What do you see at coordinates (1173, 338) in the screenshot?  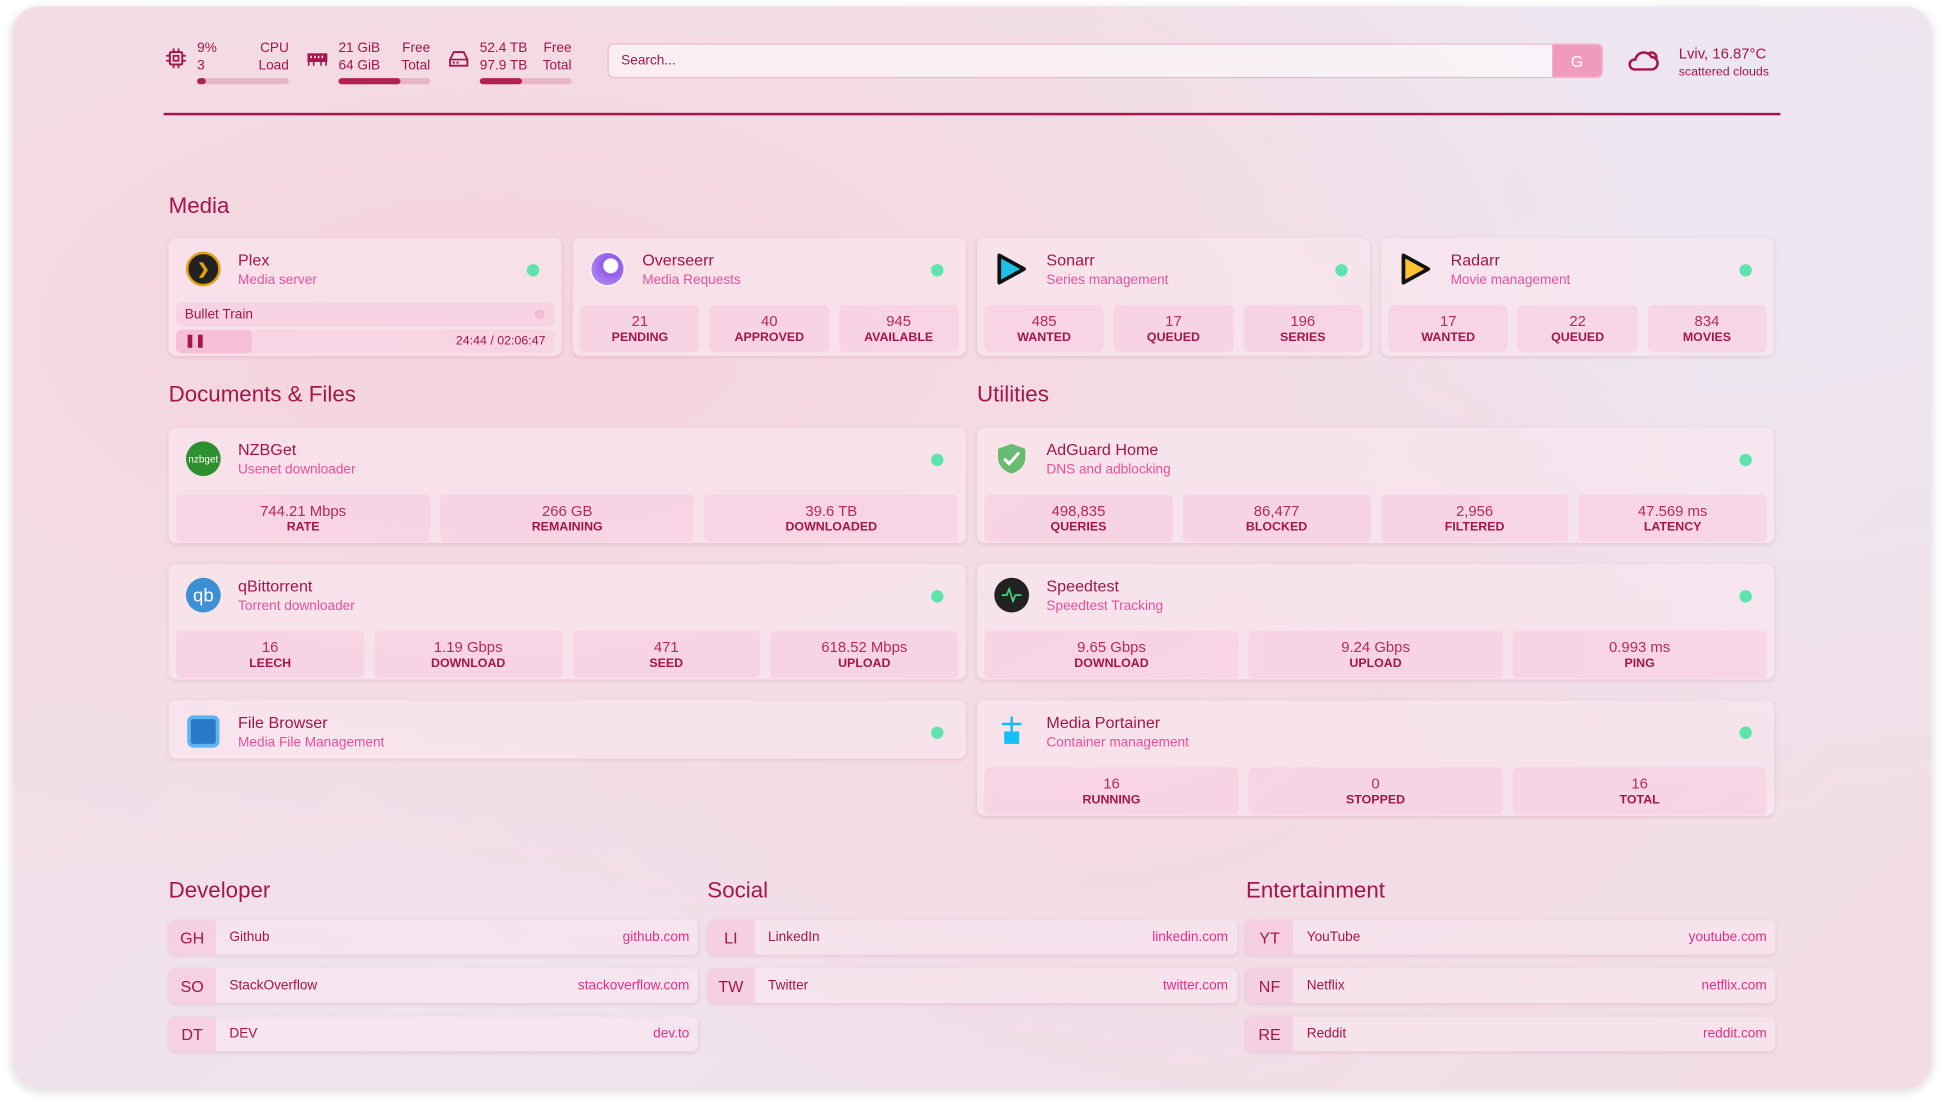 I see `stat-label: QUEUED` at bounding box center [1173, 338].